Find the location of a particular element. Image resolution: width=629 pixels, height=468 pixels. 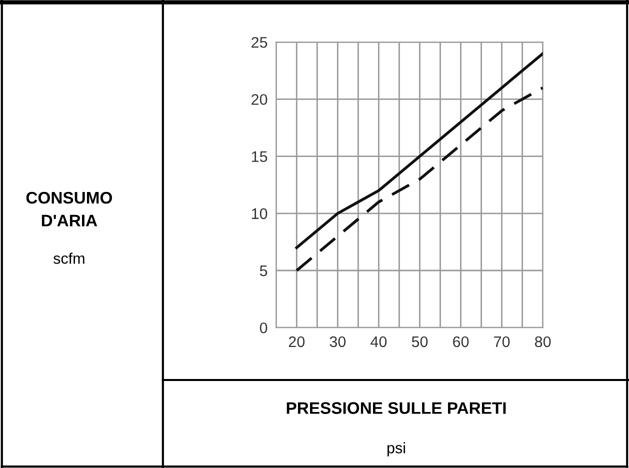

y-tick-label: 25 is located at coordinates (260, 42).